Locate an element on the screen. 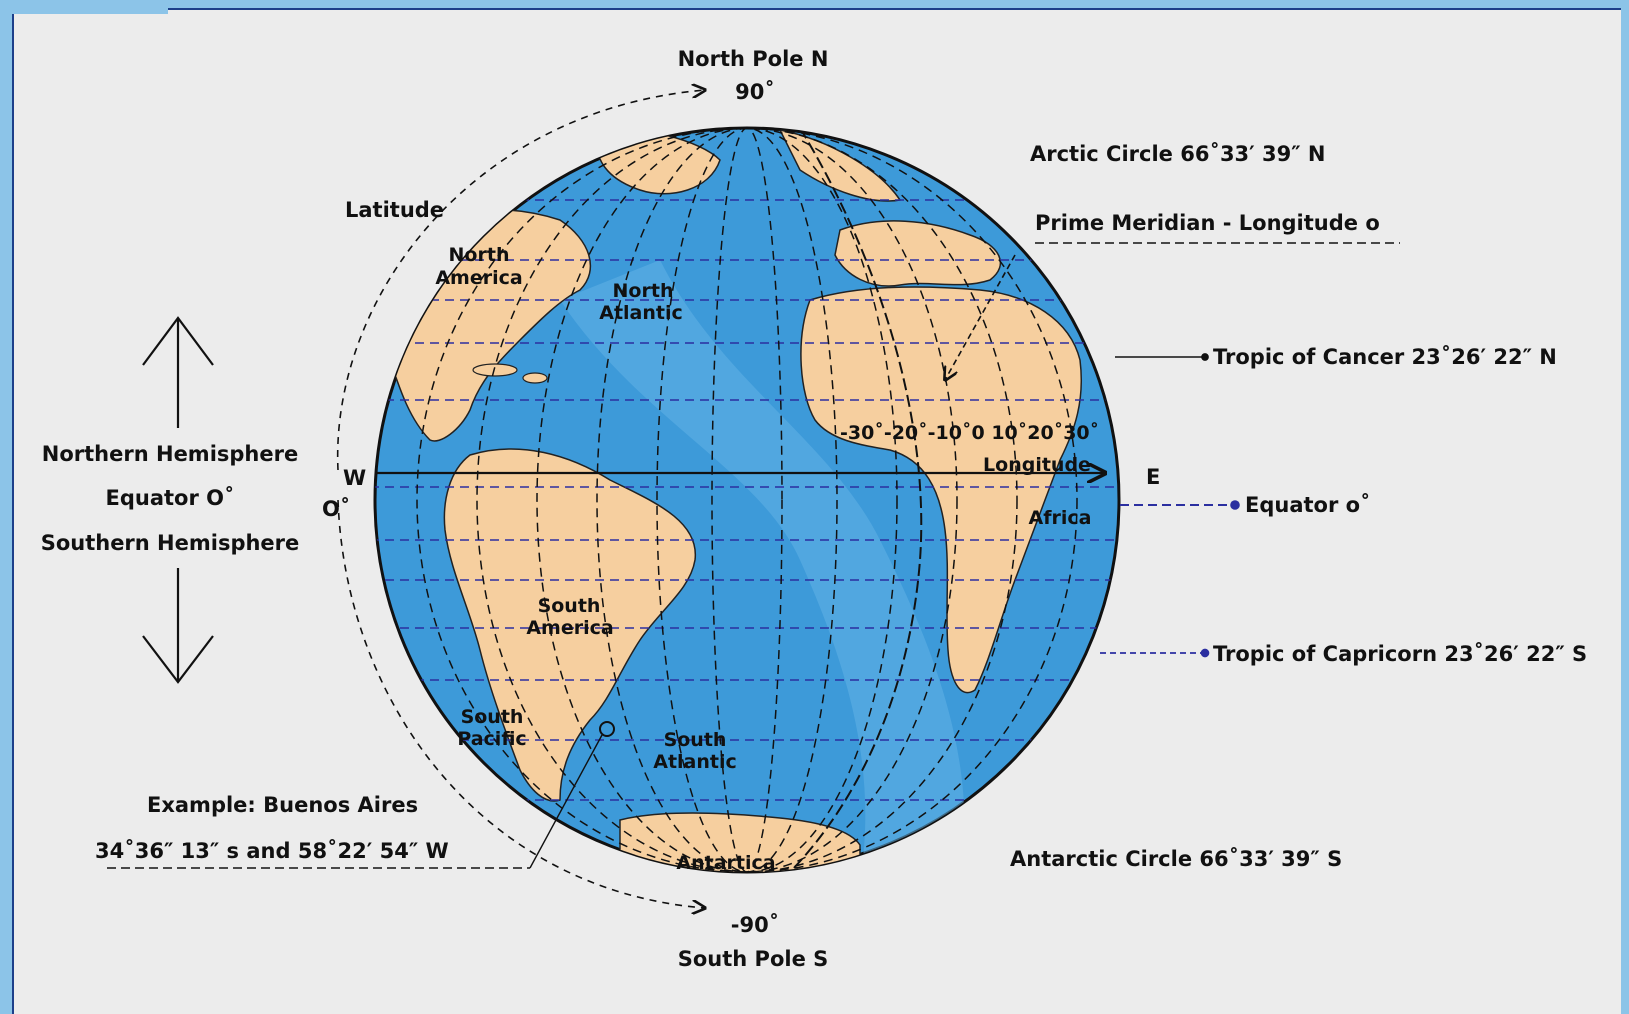 The width and height of the screenshot is (1629, 1014). example-title: Example: Buenos Aires is located at coordinates (282, 805).